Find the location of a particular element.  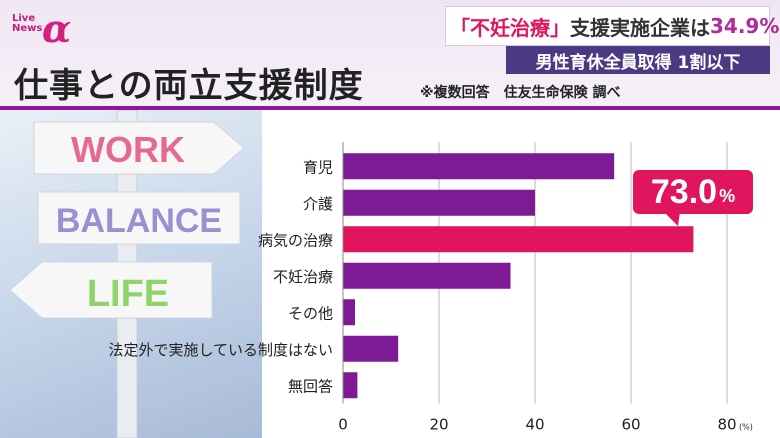

chart-title: 仕事との両立支援制度 is located at coordinates (189, 86).